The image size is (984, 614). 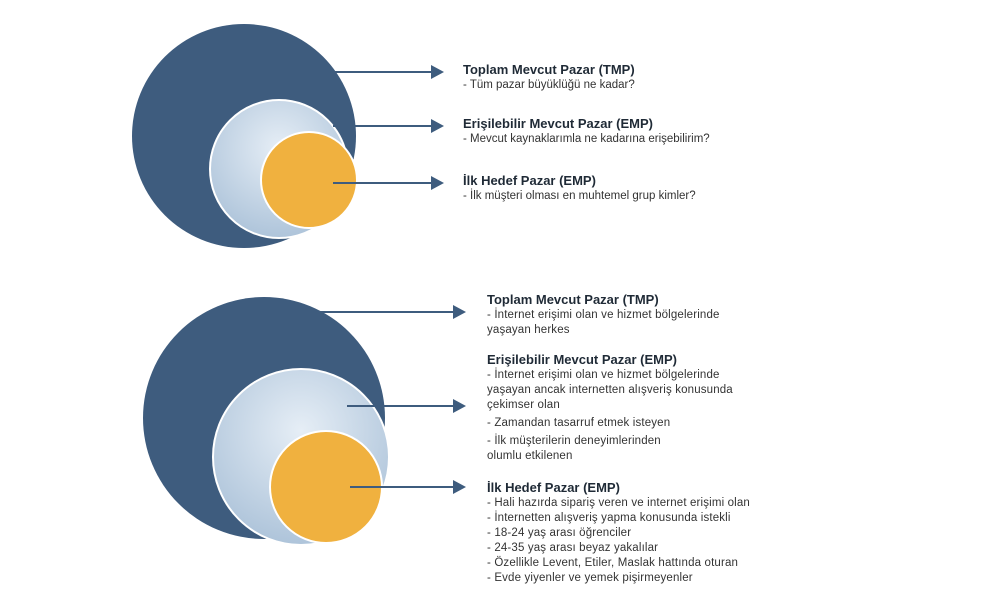 I want to click on top-inner-circle, so click(x=309, y=180).